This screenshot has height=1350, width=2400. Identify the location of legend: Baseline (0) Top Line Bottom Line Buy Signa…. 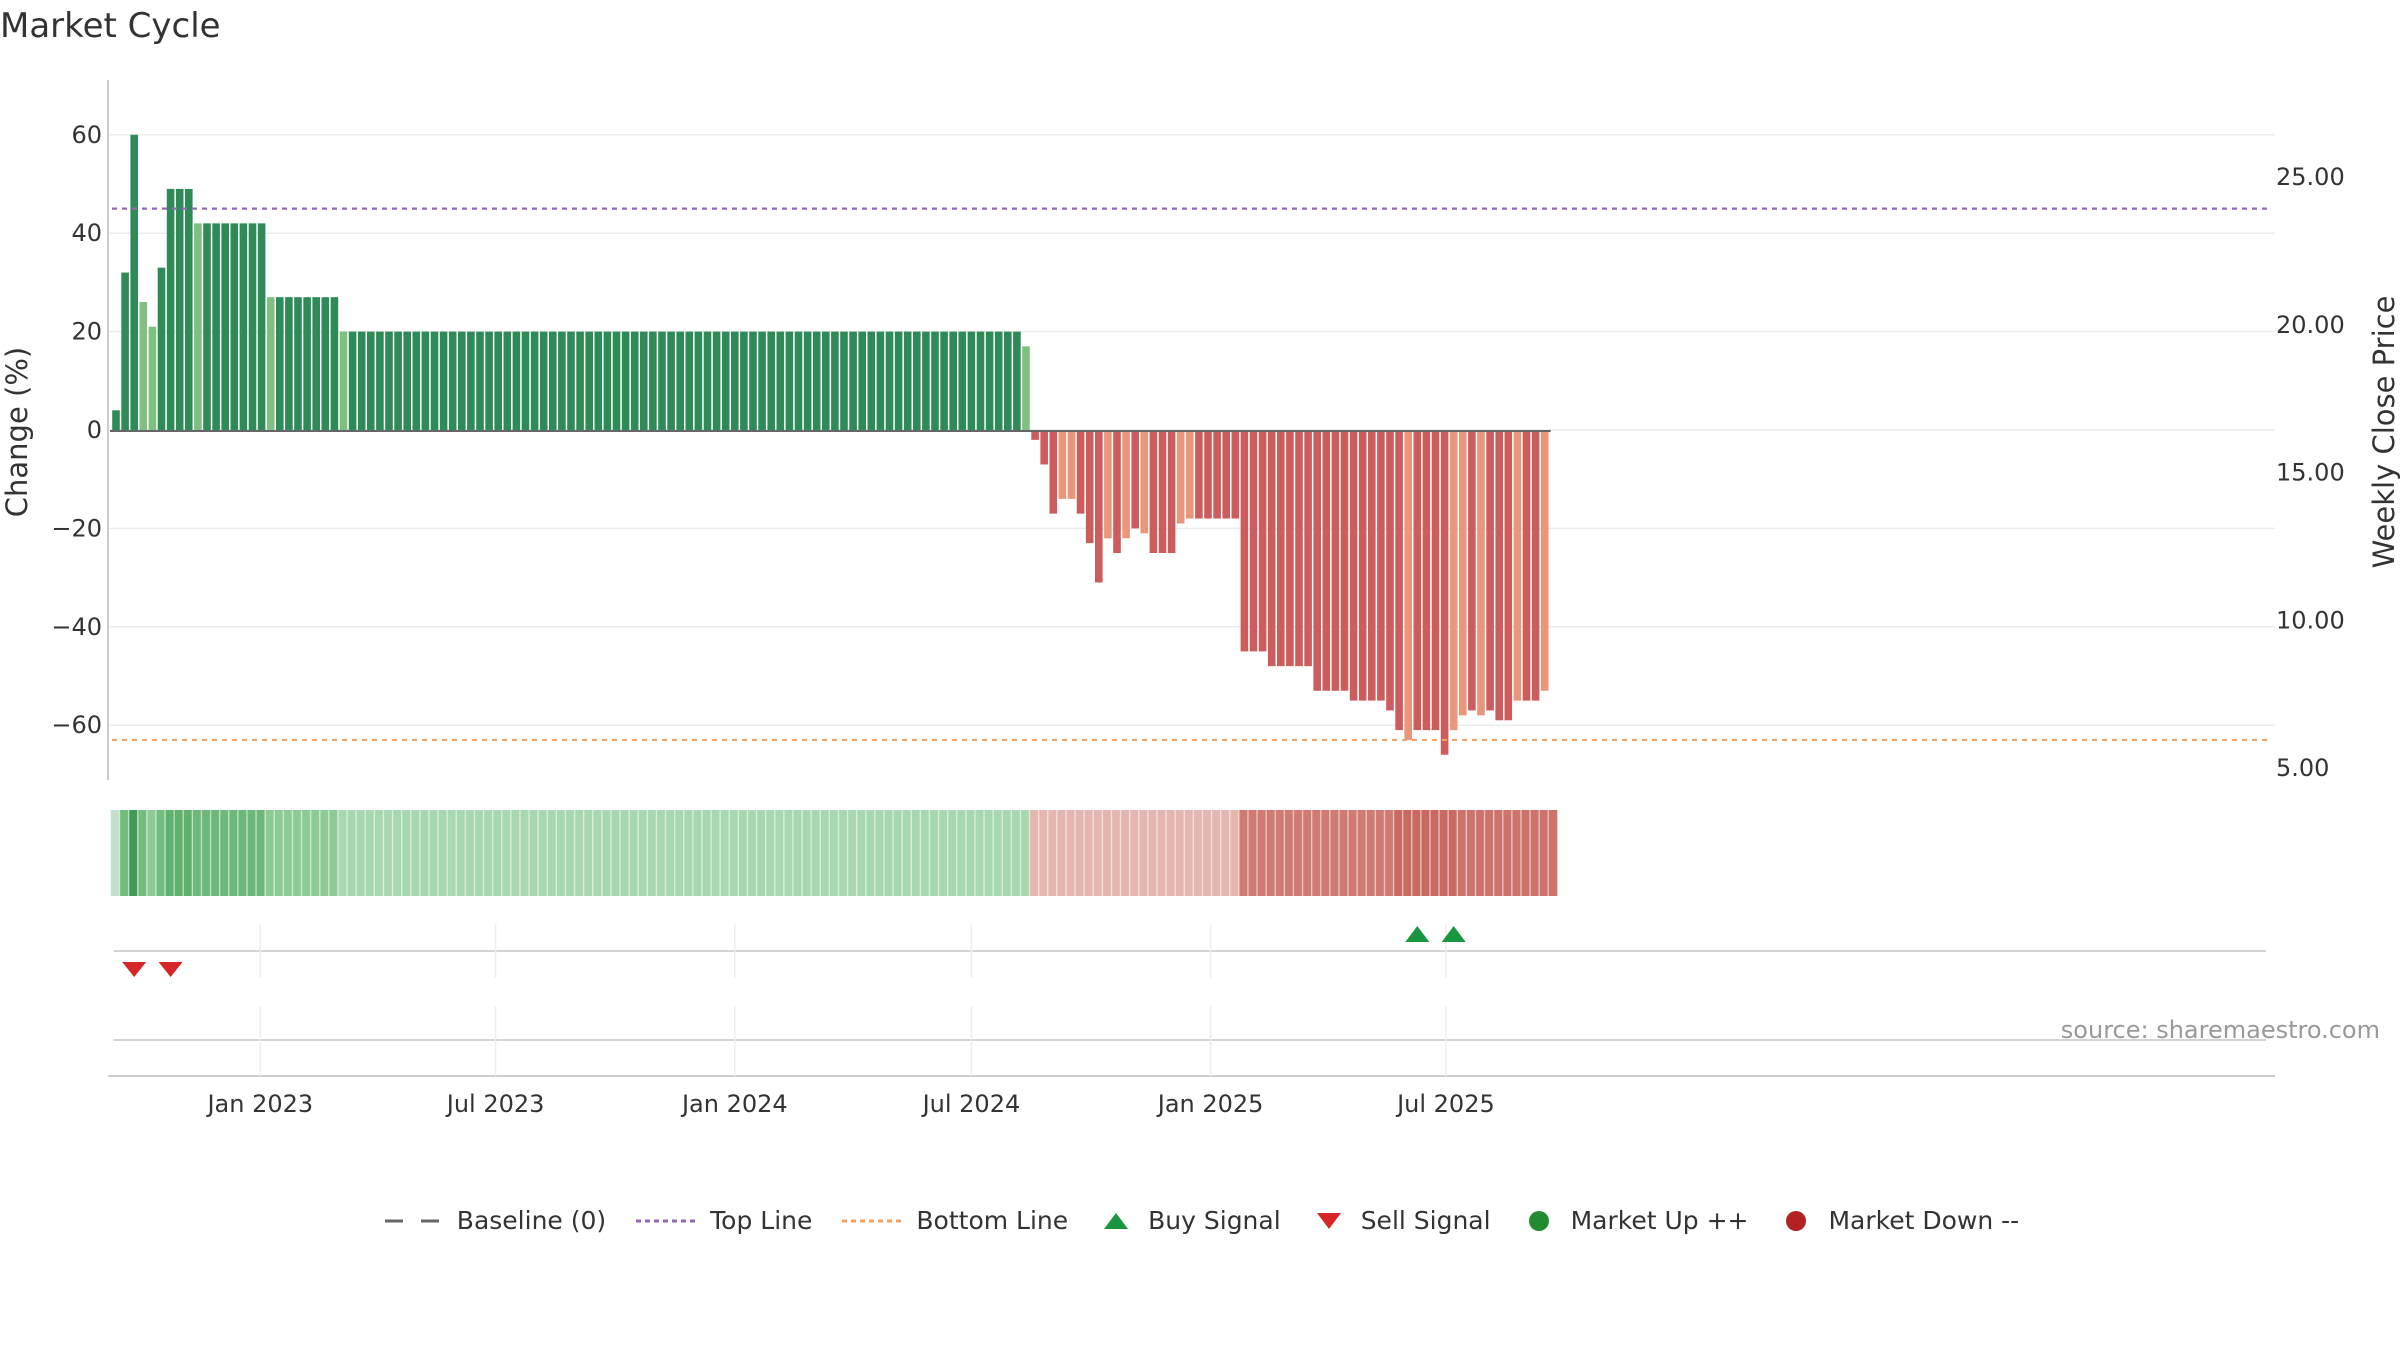
(1200, 1220).